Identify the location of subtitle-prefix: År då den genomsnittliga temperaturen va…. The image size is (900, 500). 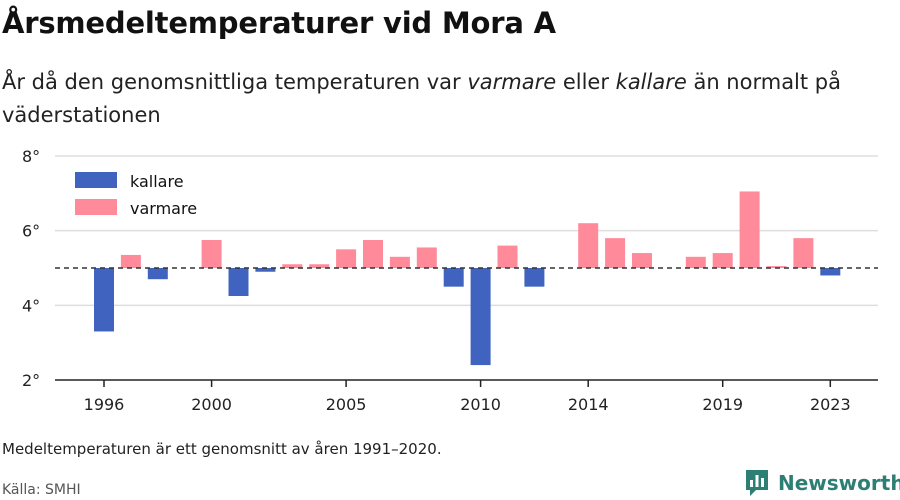
(235, 82).